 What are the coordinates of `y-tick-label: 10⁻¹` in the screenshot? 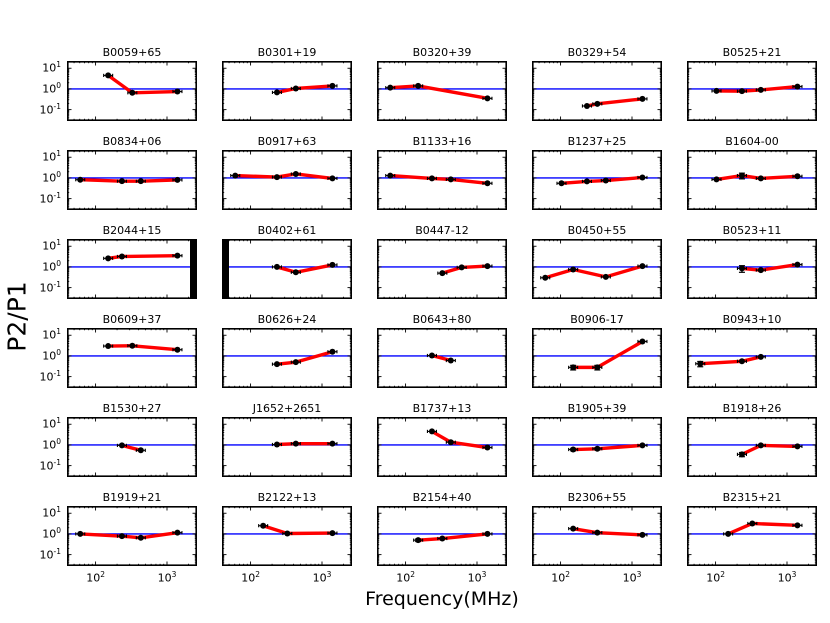 It's located at (50, 554).